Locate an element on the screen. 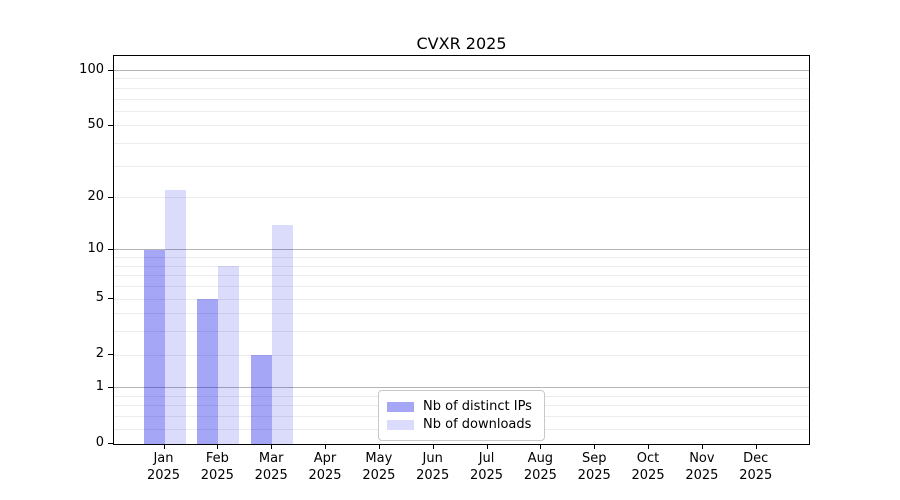 The image size is (900, 500). bar-nb-of-downloads-mar is located at coordinates (283, 334).